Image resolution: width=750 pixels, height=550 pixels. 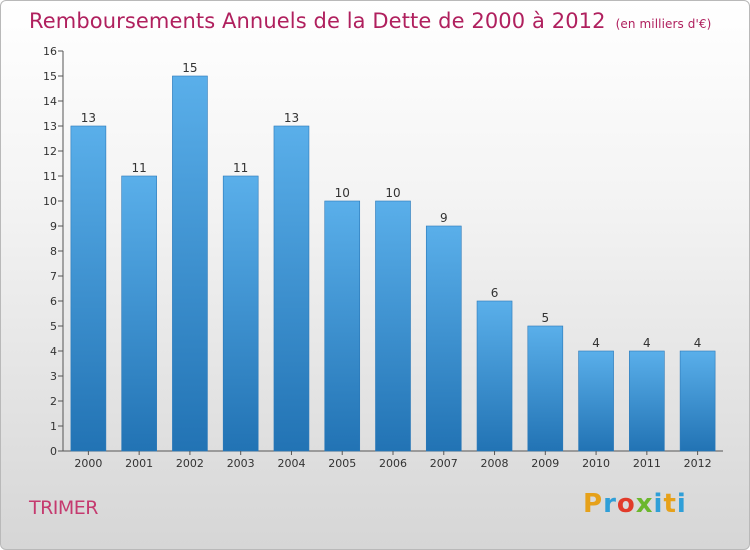 What do you see at coordinates (190, 263) in the screenshot?
I see `bar-2002` at bounding box center [190, 263].